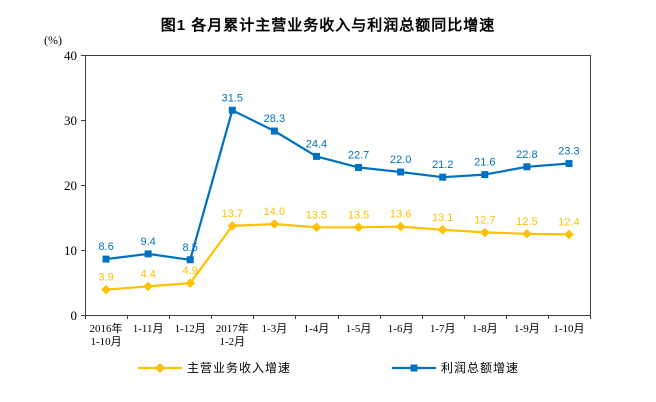  Describe the element at coordinates (70, 185) in the screenshot. I see `y-axis-tick-label: 20` at that location.